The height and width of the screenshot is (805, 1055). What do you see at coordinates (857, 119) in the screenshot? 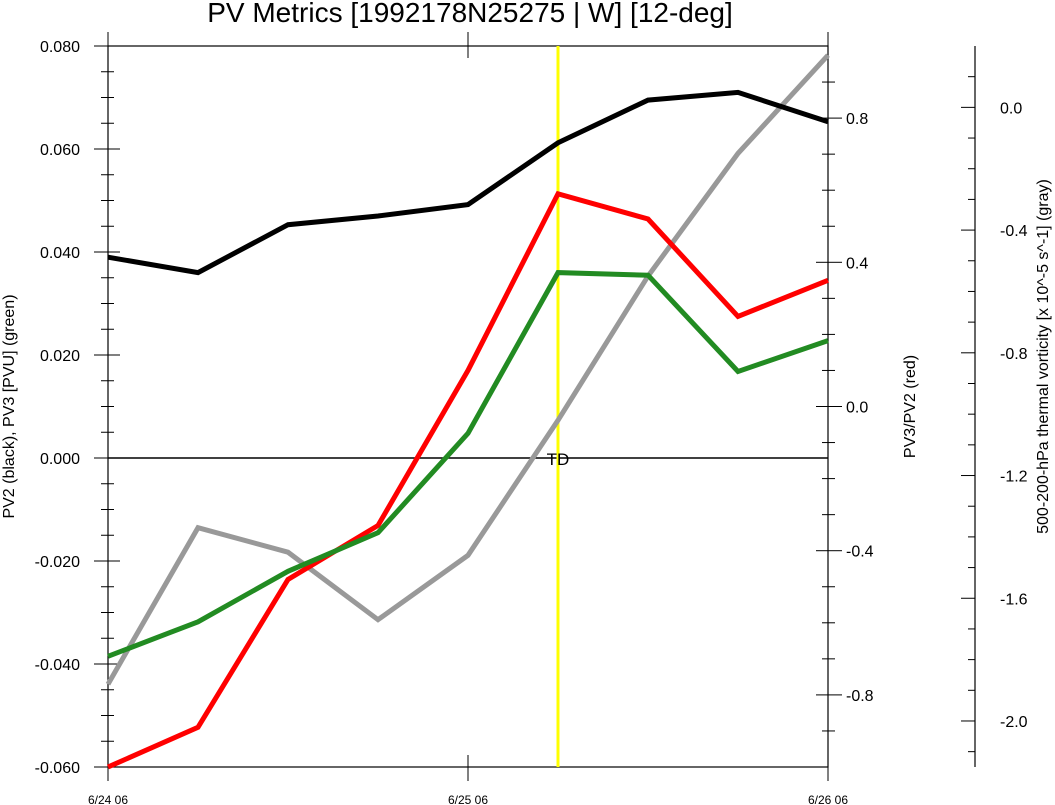
I see `right-tick-label: 0.8` at bounding box center [857, 119].